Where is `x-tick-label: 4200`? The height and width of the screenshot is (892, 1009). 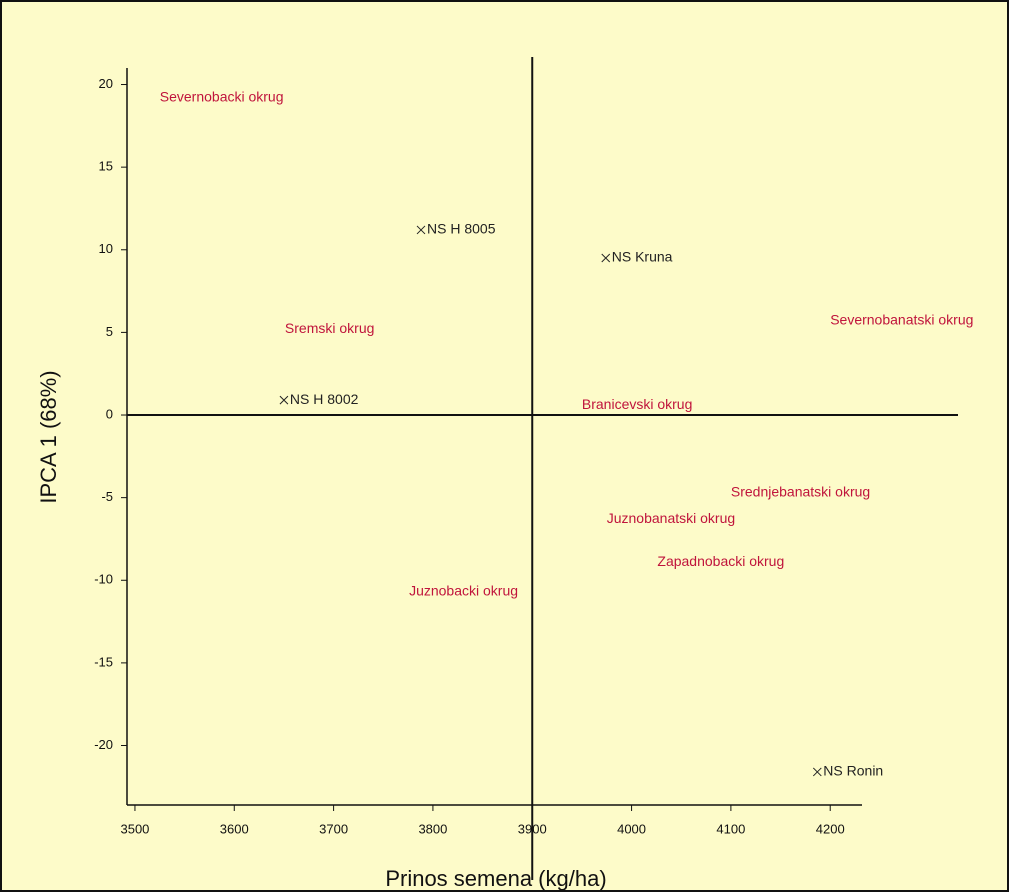 x-tick-label: 4200 is located at coordinates (830, 828).